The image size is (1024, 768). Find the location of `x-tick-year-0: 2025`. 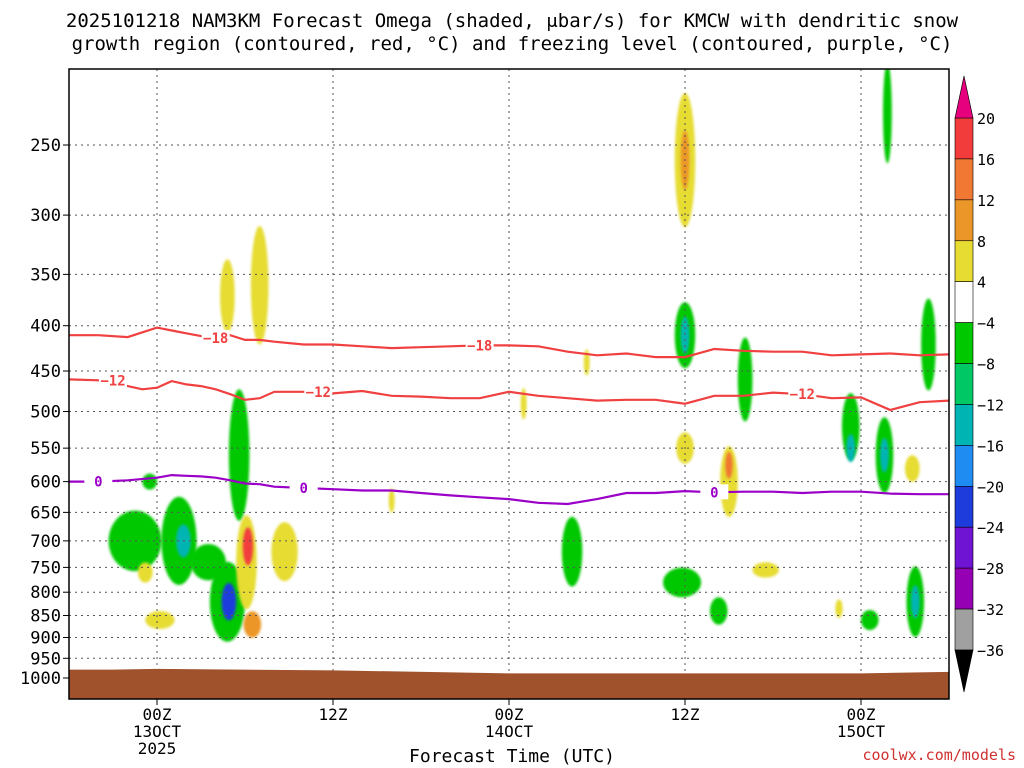

x-tick-year-0: 2025 is located at coordinates (157, 748).